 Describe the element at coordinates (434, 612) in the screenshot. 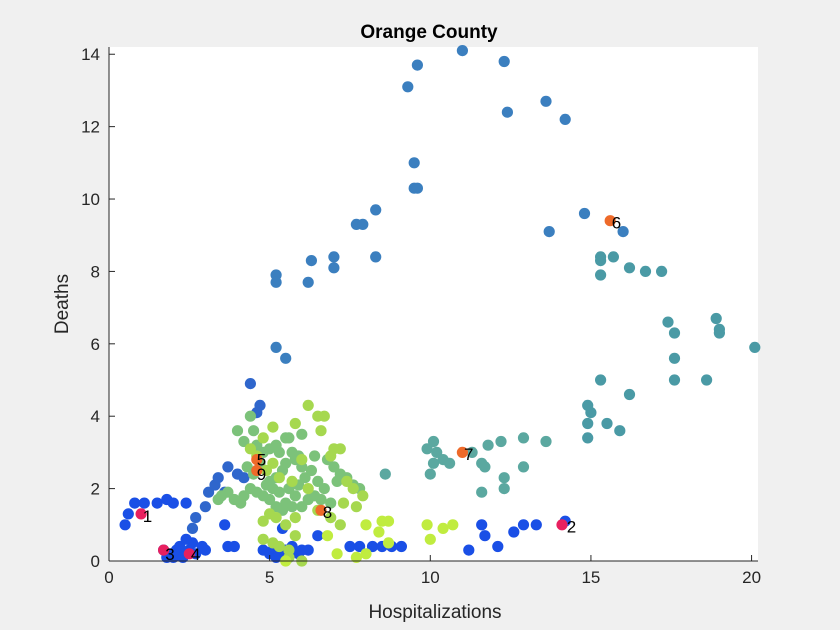

I see `x-axis-label: Hospitalizations` at that location.